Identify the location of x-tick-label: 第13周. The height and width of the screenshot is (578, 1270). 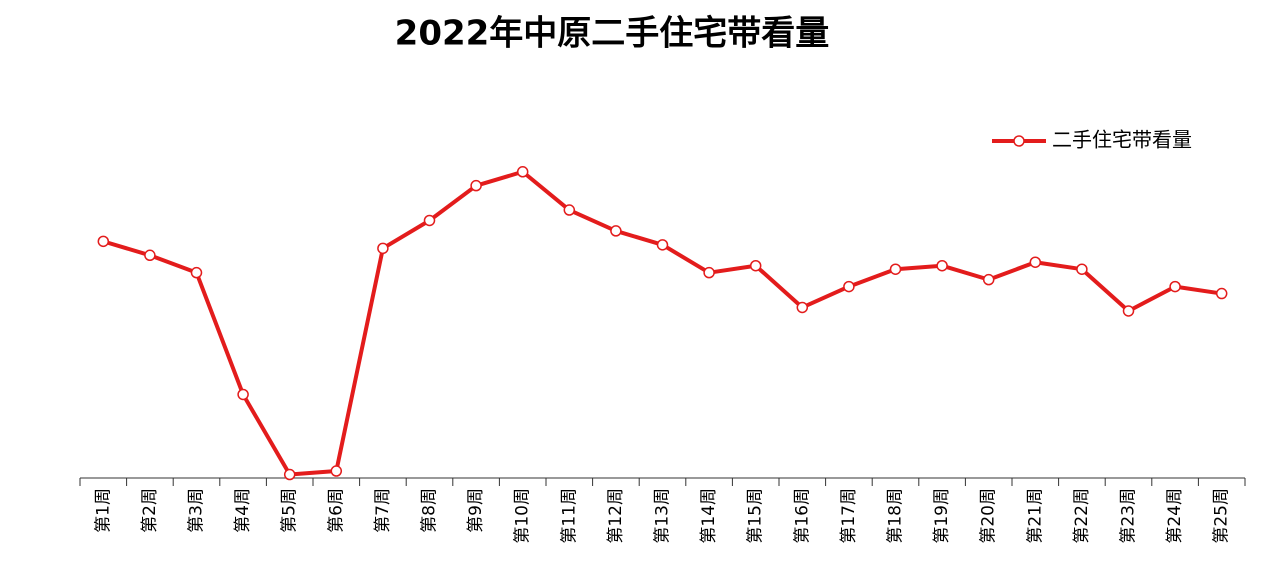
(663, 516).